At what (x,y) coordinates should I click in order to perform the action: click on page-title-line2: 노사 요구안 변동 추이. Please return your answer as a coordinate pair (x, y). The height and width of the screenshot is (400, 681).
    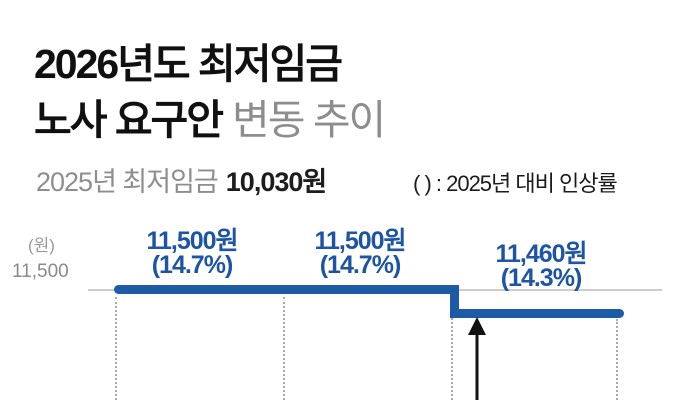
    Looking at the image, I should click on (210, 116).